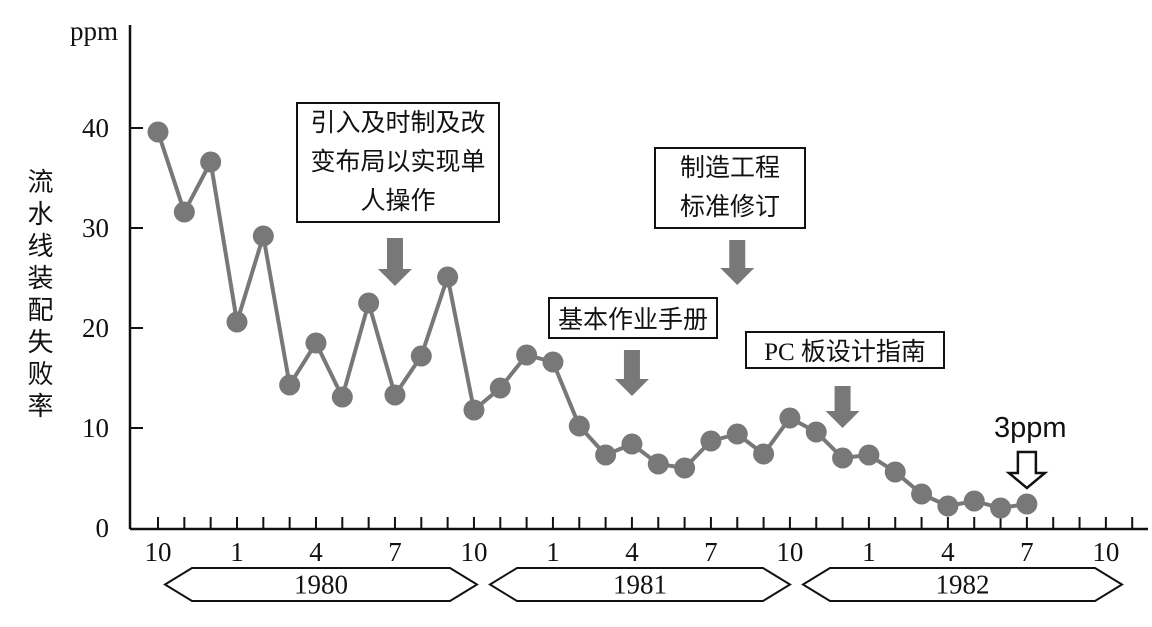 The image size is (1152, 627). Describe the element at coordinates (633, 318) in the screenshot. I see `annotation-manual-box: 基本作业手册` at that location.